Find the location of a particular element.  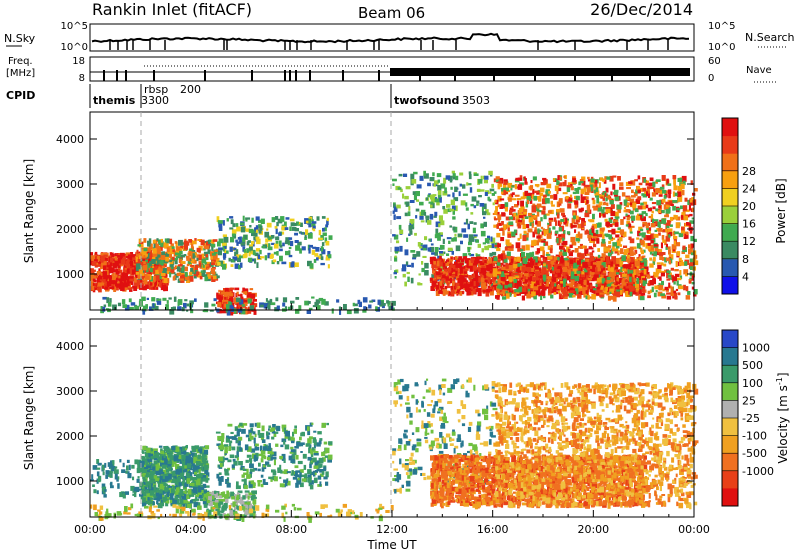

freq-right-tick-bottom: 0 is located at coordinates (711, 78).